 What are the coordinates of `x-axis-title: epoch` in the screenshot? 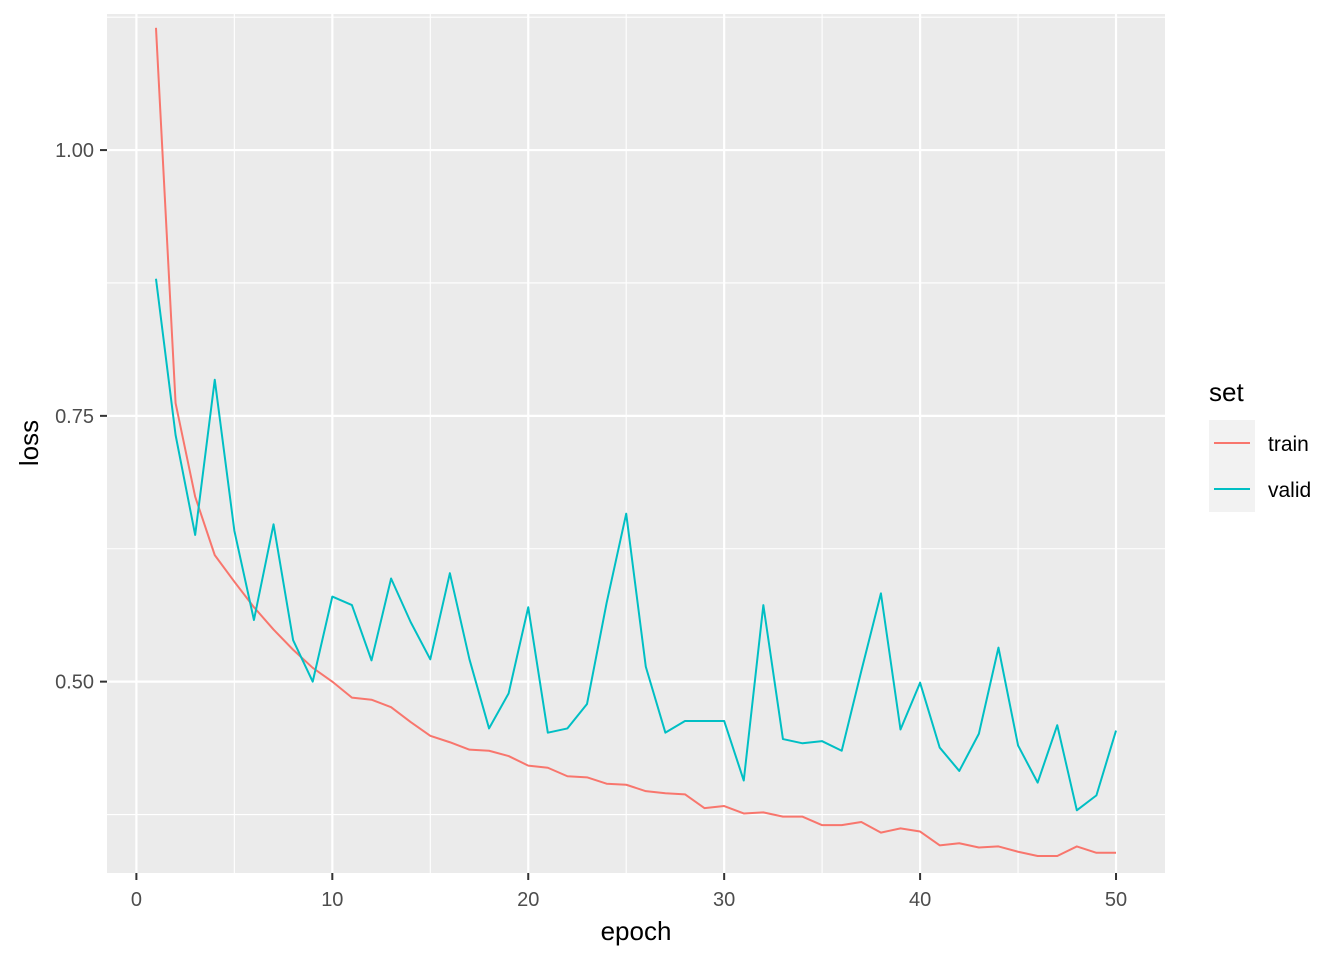 It's located at (636, 931).